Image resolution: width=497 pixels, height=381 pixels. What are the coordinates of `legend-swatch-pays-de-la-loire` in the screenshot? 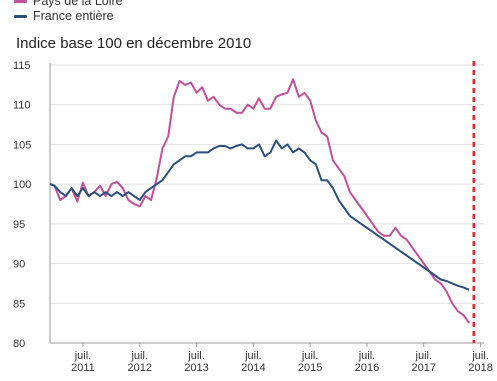 It's located at (20, 1).